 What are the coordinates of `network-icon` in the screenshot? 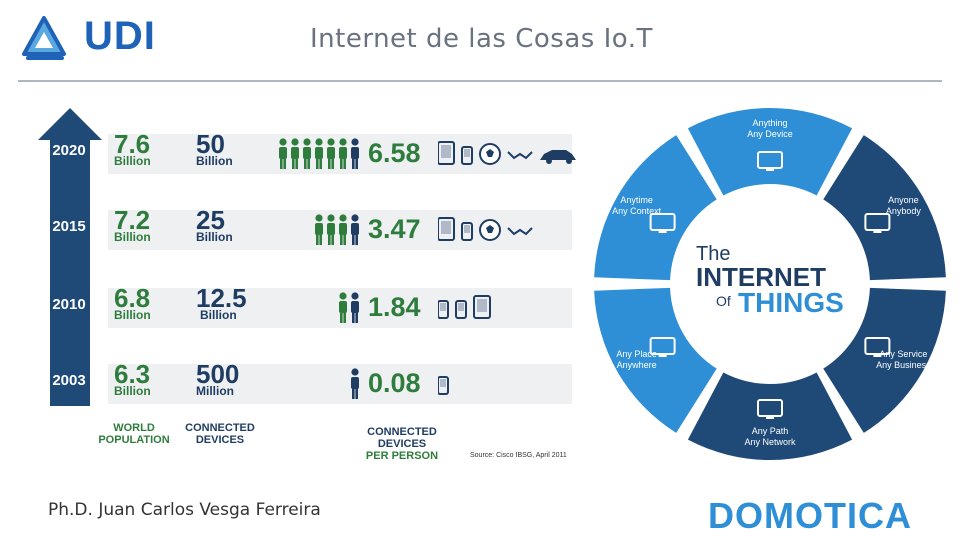 It's located at (770, 409).